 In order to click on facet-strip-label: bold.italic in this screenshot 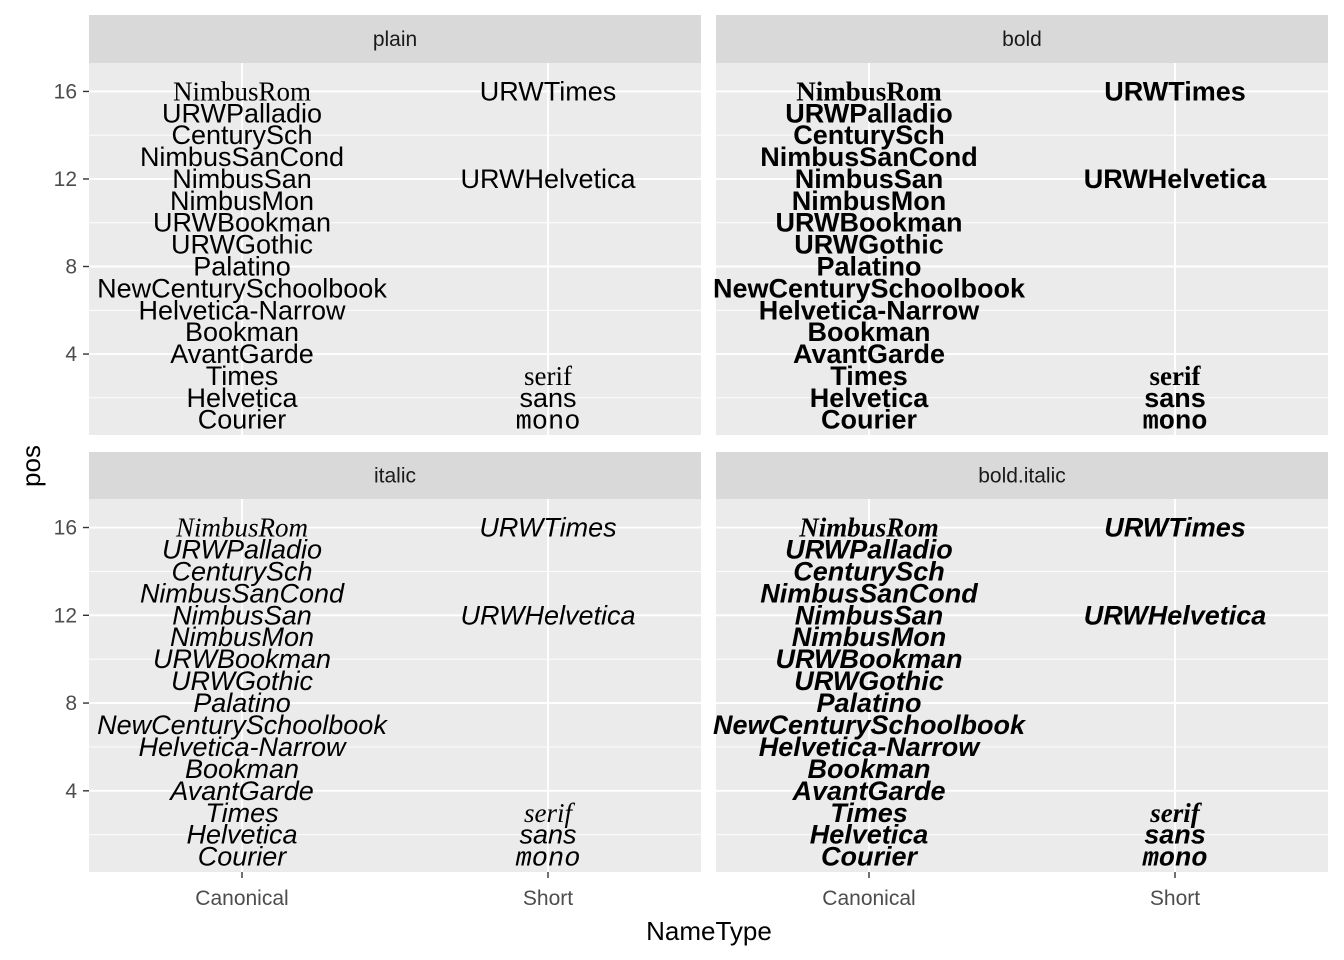, I will do `click(1022, 476)`.